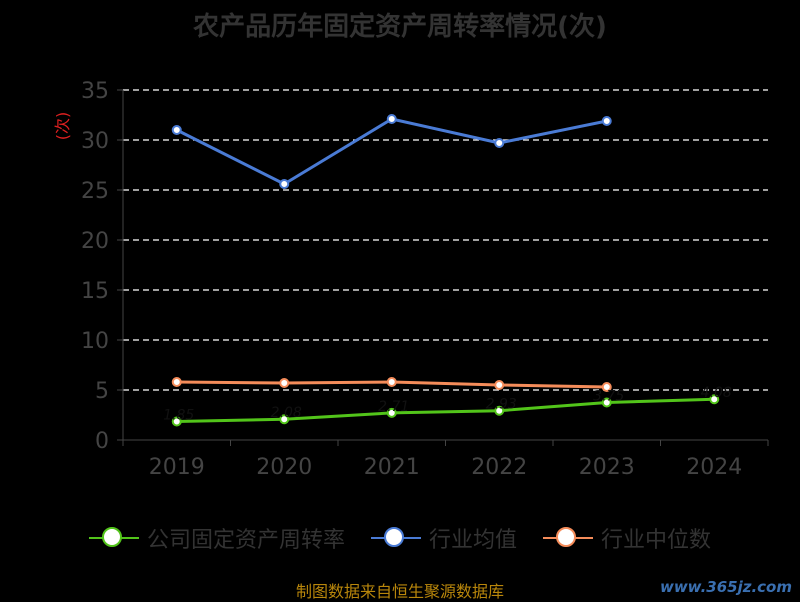  I want to click on point-series-1-2019, so click(176, 130).